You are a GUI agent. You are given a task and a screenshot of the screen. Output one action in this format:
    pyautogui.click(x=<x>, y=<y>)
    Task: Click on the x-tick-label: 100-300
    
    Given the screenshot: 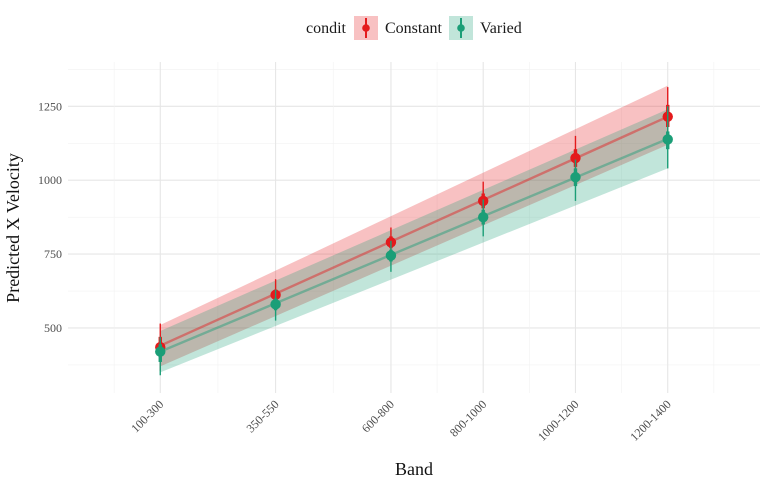 What is the action you would take?
    pyautogui.click(x=147, y=416)
    